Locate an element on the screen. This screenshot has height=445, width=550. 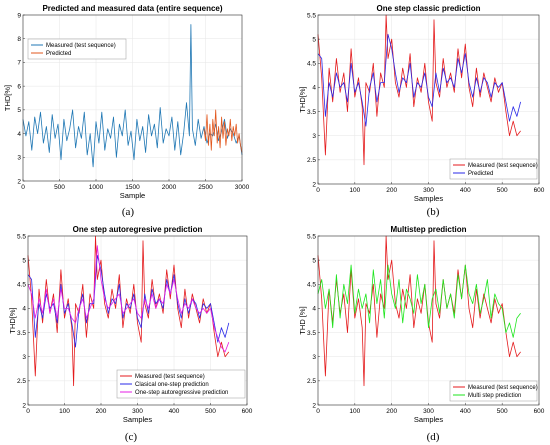
y-tick-label: 7 is located at coordinates (19, 63).